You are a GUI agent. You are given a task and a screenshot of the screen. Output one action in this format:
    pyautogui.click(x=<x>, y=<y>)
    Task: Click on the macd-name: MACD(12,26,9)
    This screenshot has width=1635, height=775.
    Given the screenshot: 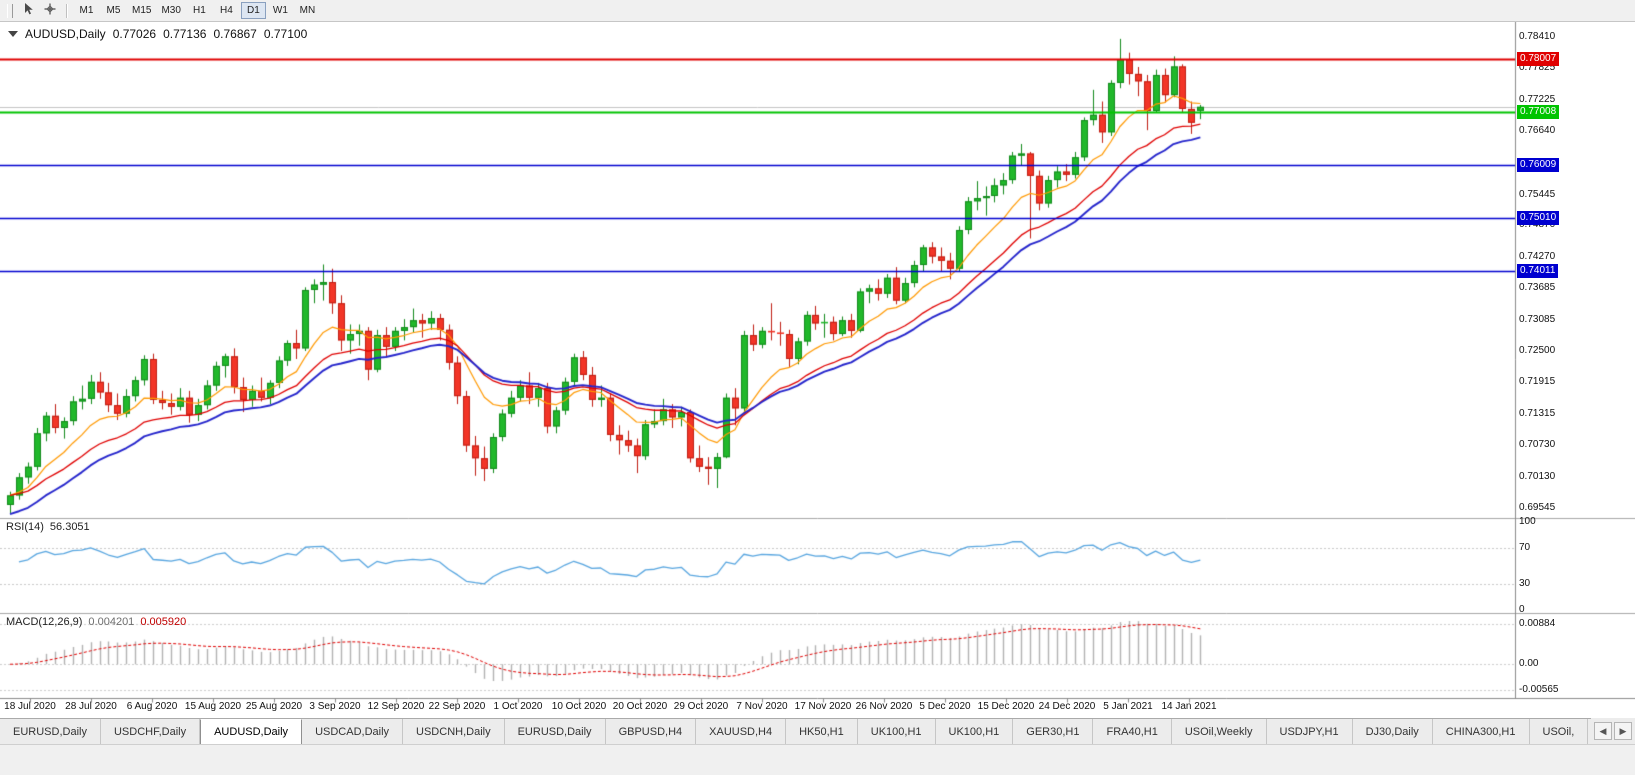 What is the action you would take?
    pyautogui.click(x=44, y=622)
    